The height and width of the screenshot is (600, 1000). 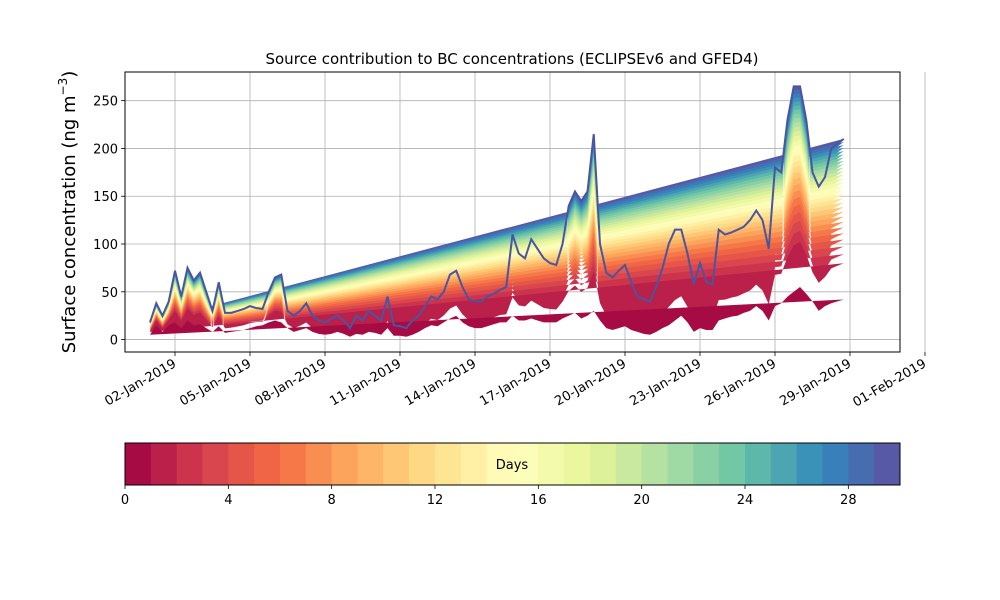 I want to click on x-tick-label: 17-Jan-2019, so click(x=515, y=382).